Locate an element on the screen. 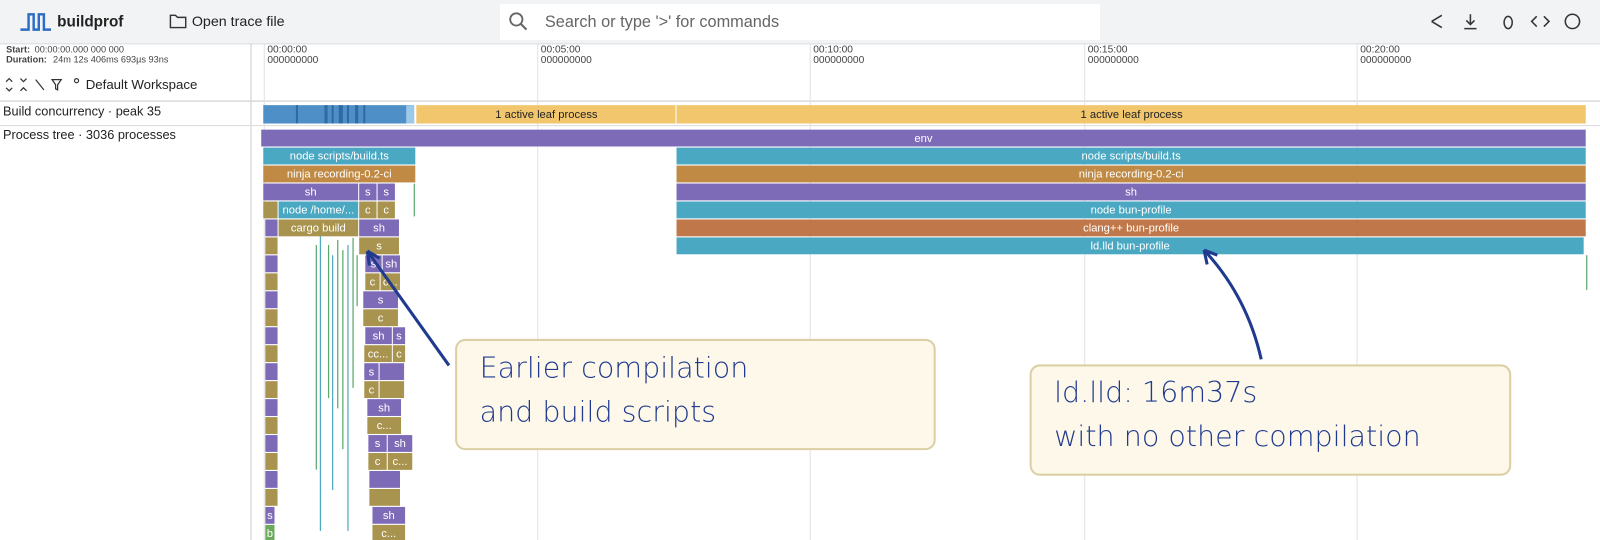 This screenshot has width=1600, height=540. duration-value: 24m 12s 406ms 693µs 93ns is located at coordinates (111, 60).